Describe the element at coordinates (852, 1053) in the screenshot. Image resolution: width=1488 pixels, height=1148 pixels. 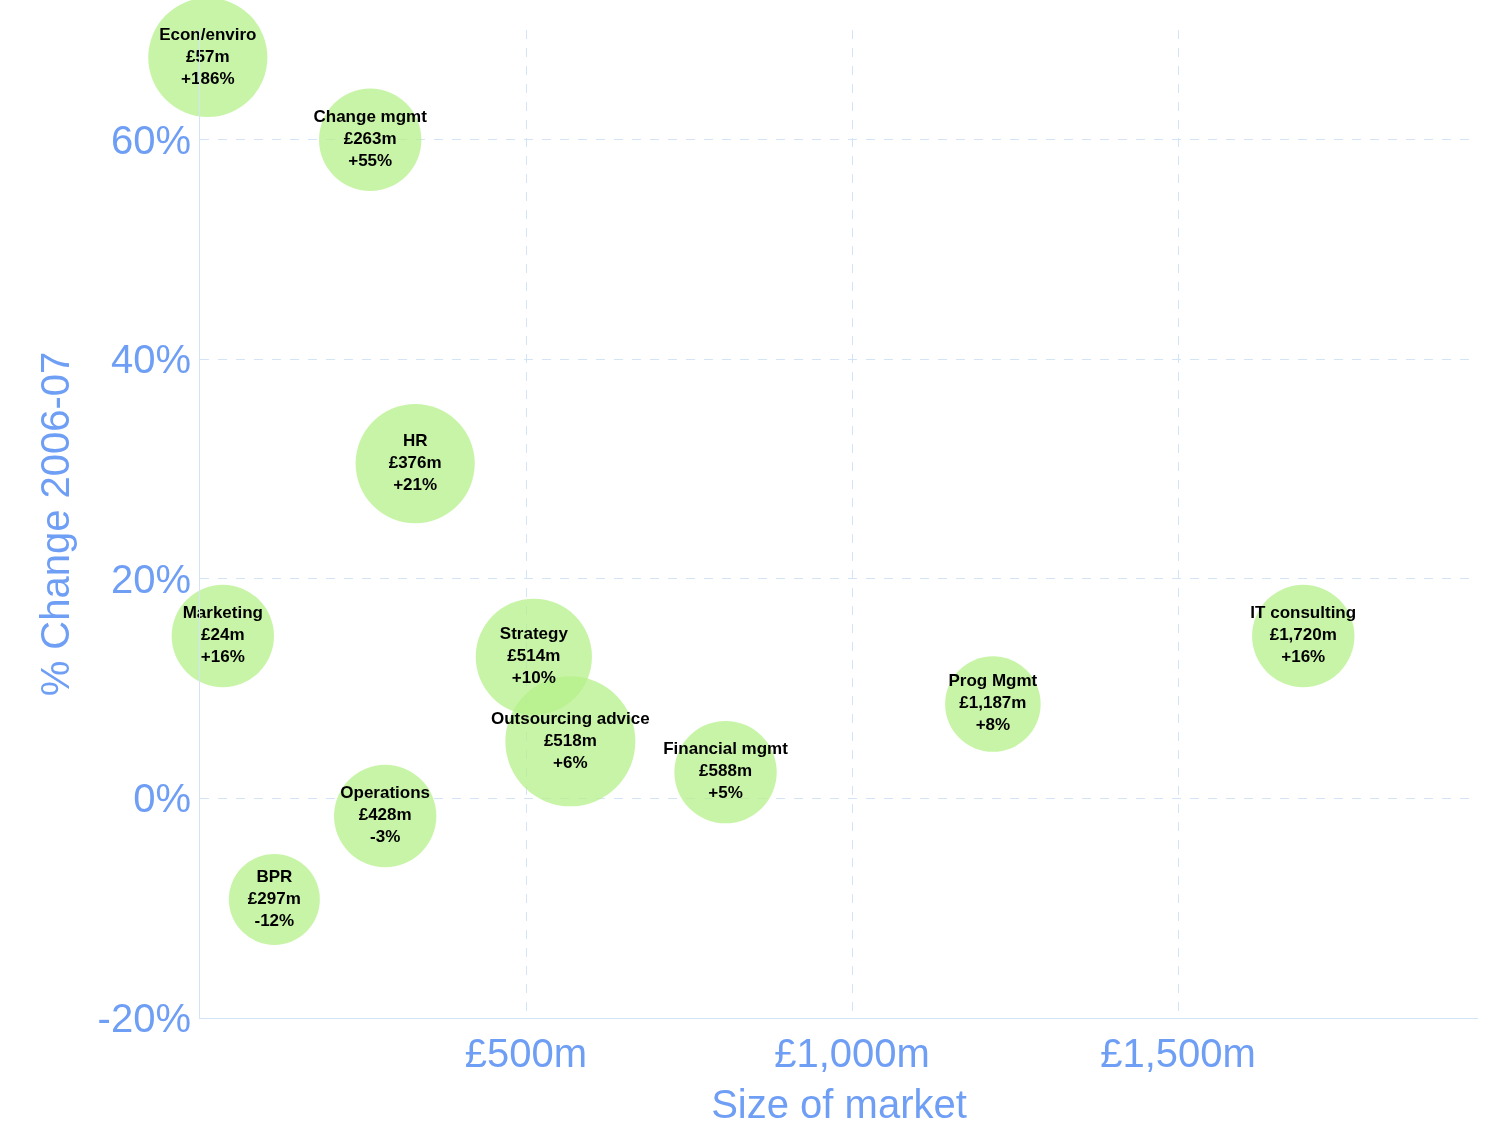
I see `x-tick-label: £1,000m` at that location.